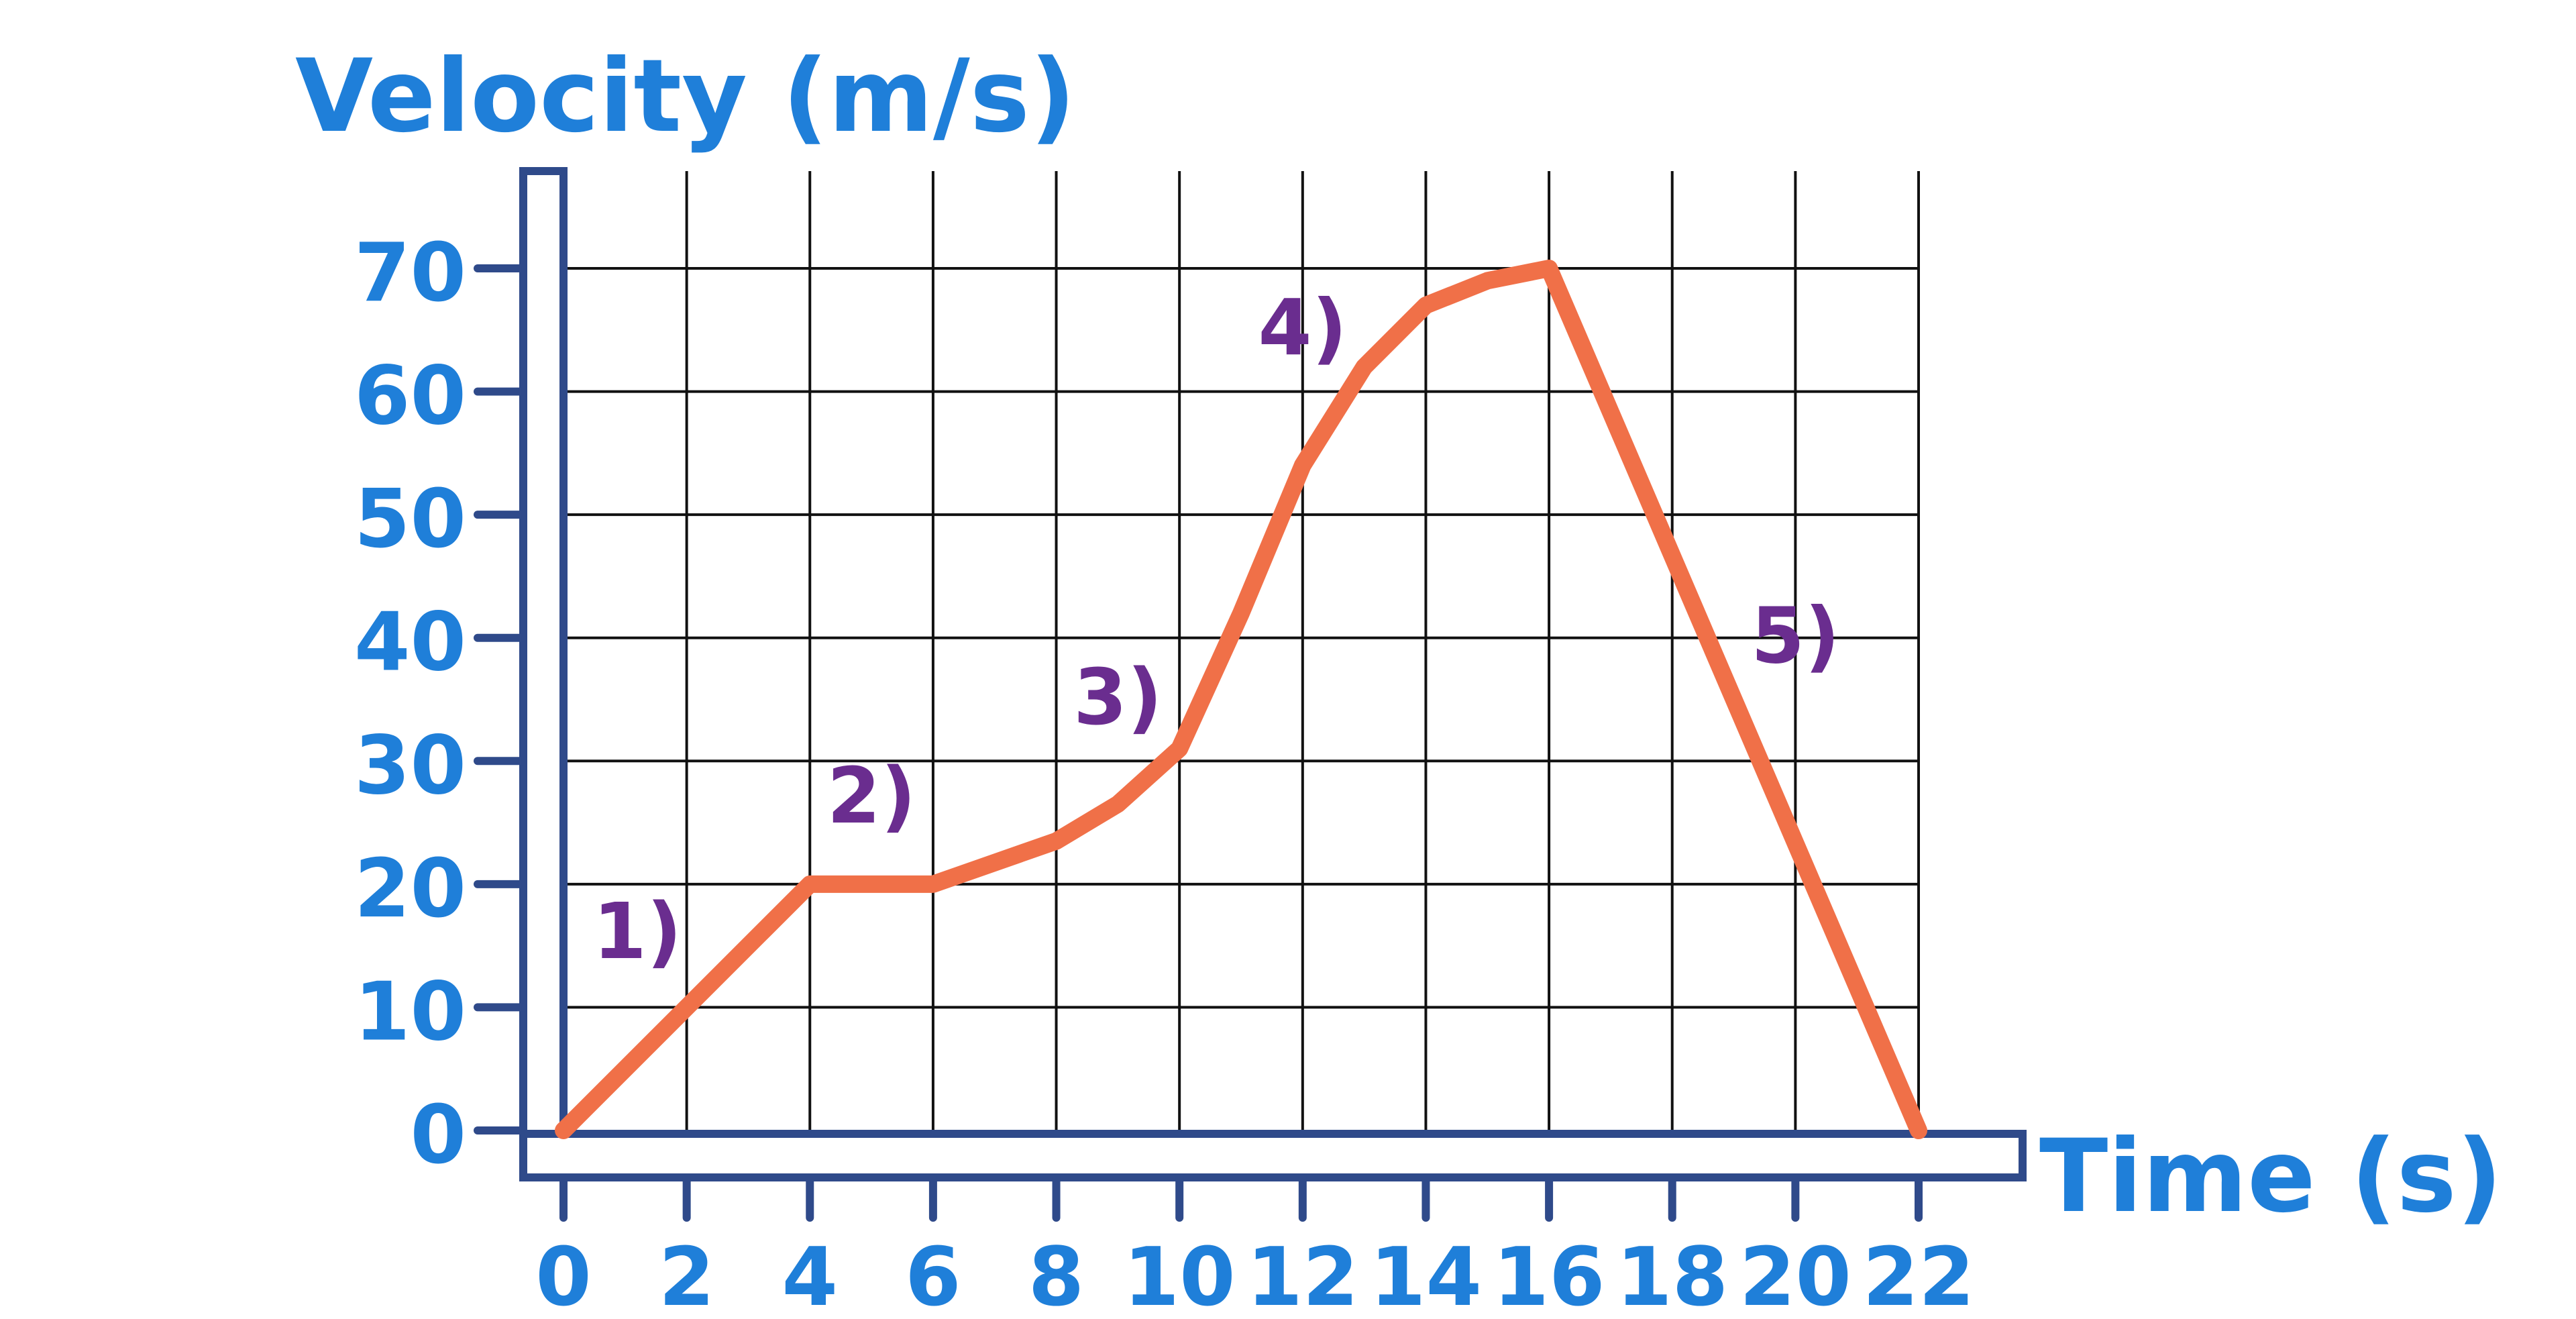 The height and width of the screenshot is (1319, 2576). What do you see at coordinates (2270, 1176) in the screenshot?
I see `x-axis-title: Time (s)` at bounding box center [2270, 1176].